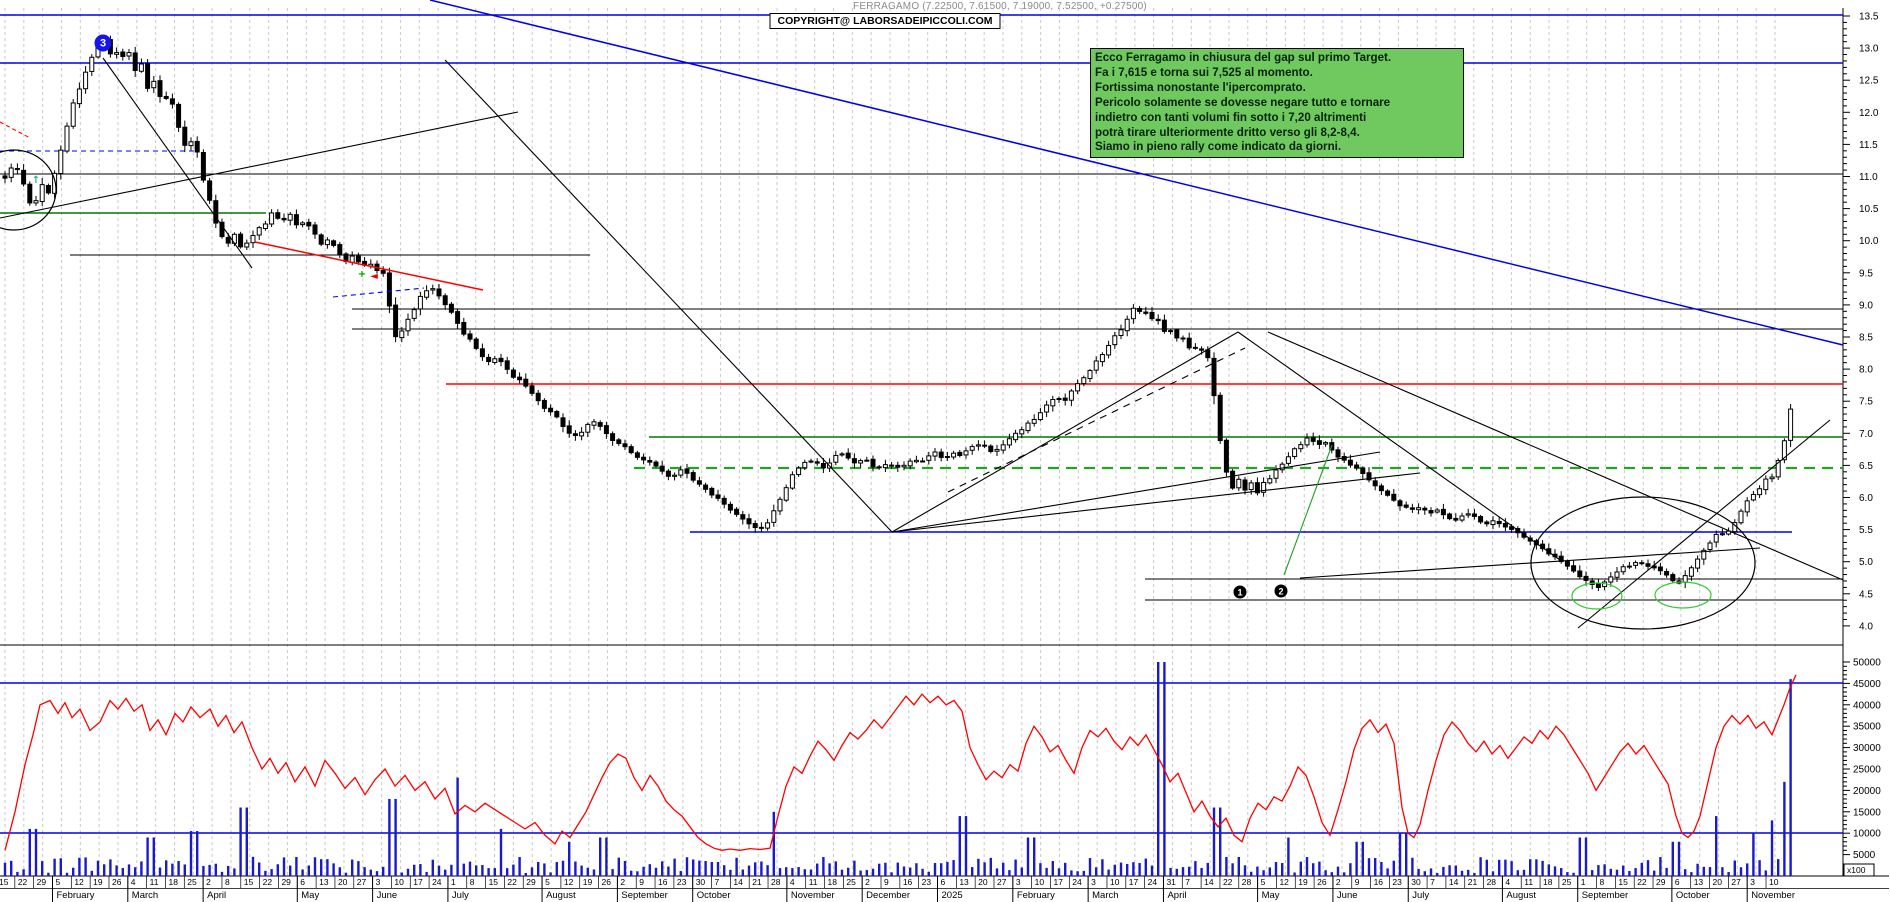  I want to click on month-label: December, so click(888, 895).